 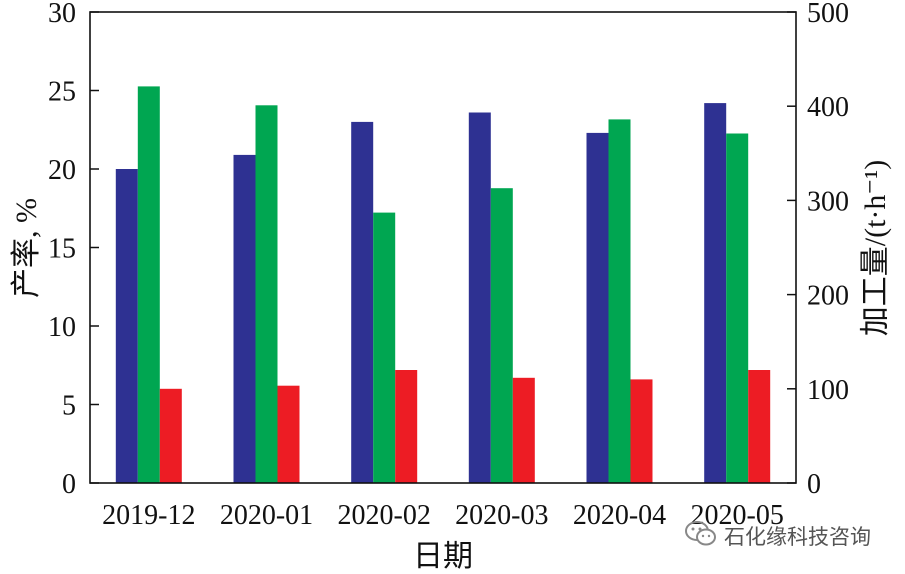 I want to click on bar-2020-02-s1, so click(x=362, y=302).